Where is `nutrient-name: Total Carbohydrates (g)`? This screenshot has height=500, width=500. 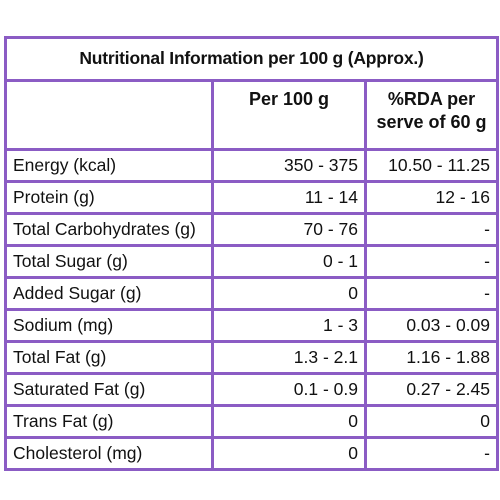 nutrient-name: Total Carbohydrates (g) is located at coordinates (109, 229).